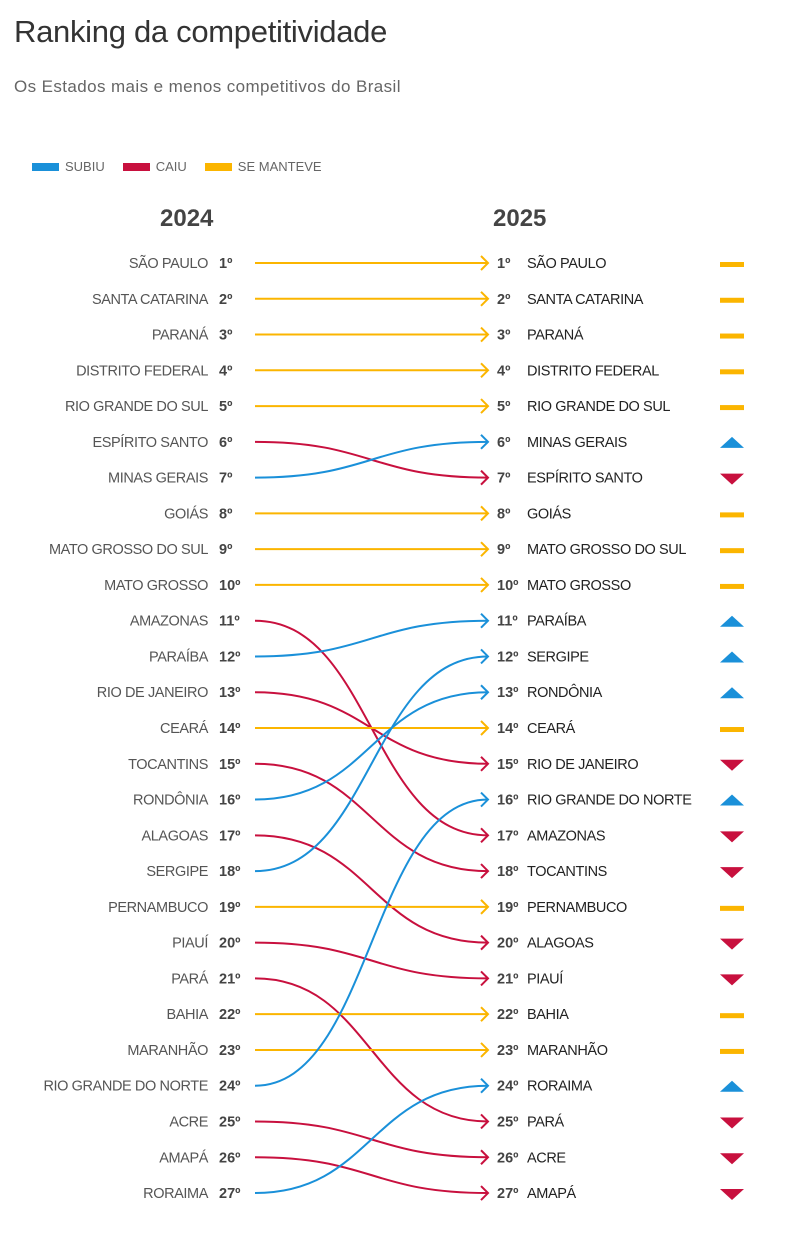  I want to click on right-rank-label: 20º, so click(508, 944).